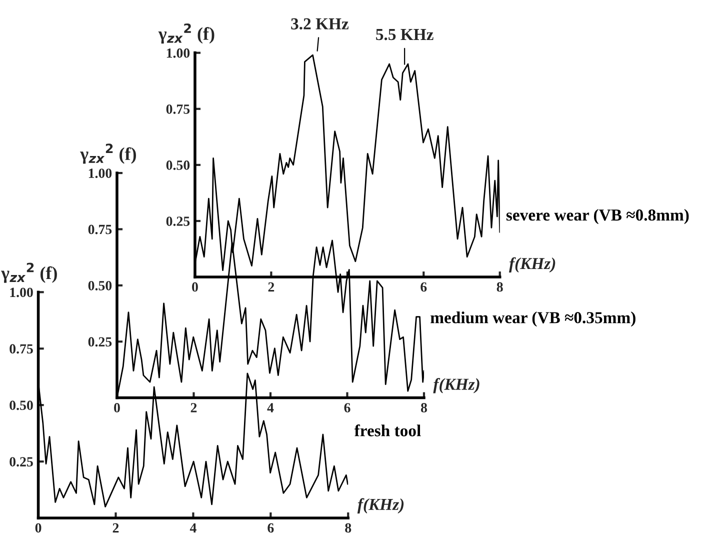 This screenshot has height=539, width=709. What do you see at coordinates (319, 24) in the screenshot?
I see `annotation: 3.2 KHz` at bounding box center [319, 24].